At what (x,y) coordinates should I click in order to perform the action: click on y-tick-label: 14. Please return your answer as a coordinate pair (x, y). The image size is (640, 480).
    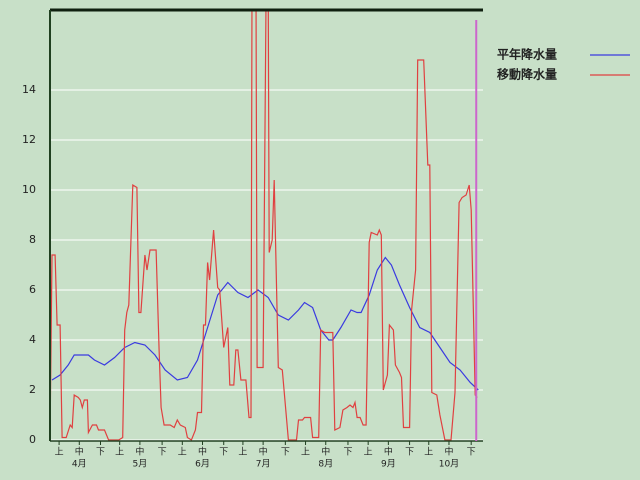
    Looking at the image, I should click on (29, 89).